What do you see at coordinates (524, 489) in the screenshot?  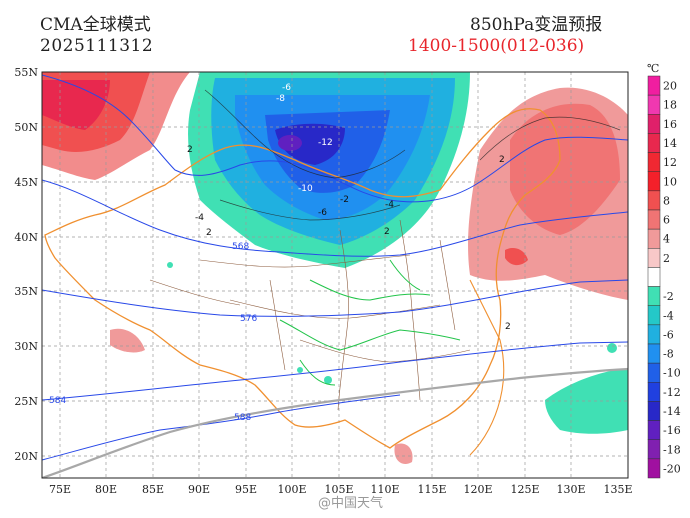 I see `lon-label: 125E` at bounding box center [524, 489].